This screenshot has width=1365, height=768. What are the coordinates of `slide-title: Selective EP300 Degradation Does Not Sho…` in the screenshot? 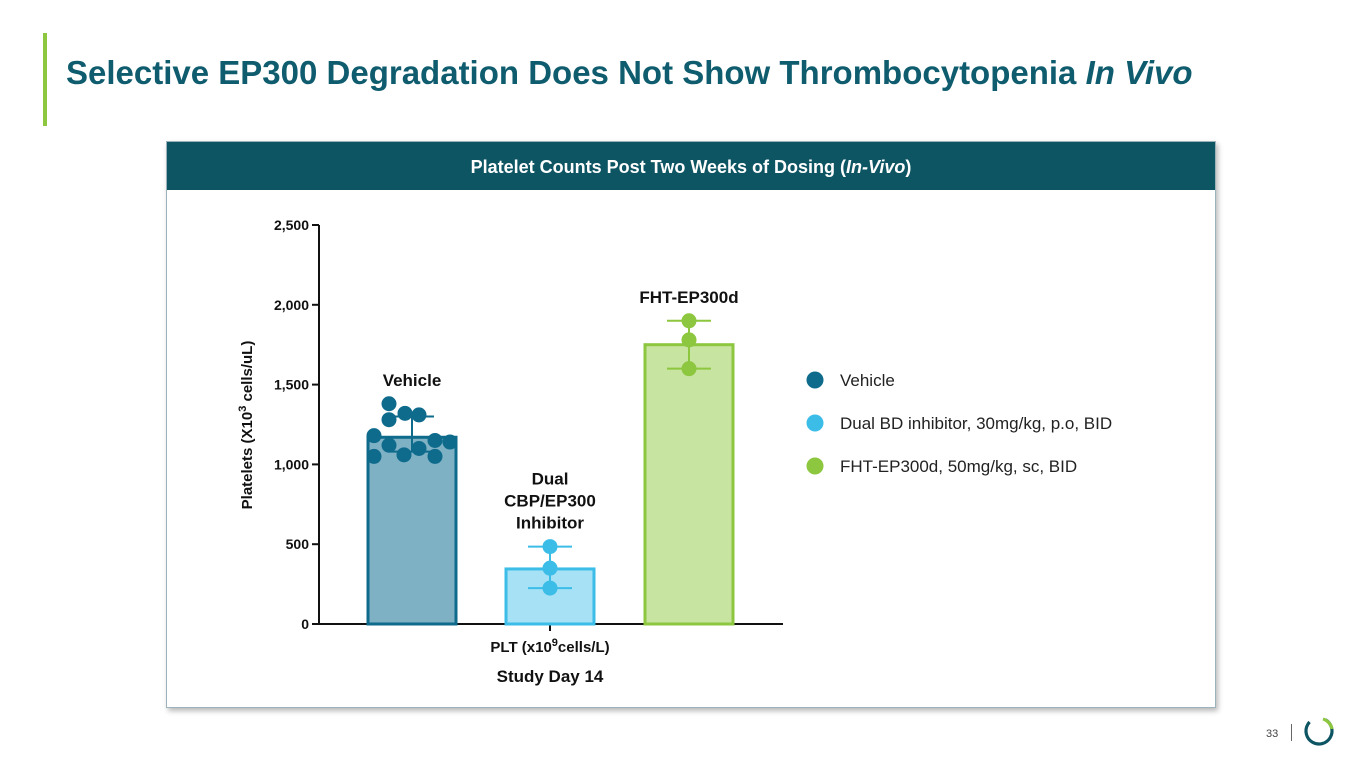 It's located at (629, 73).